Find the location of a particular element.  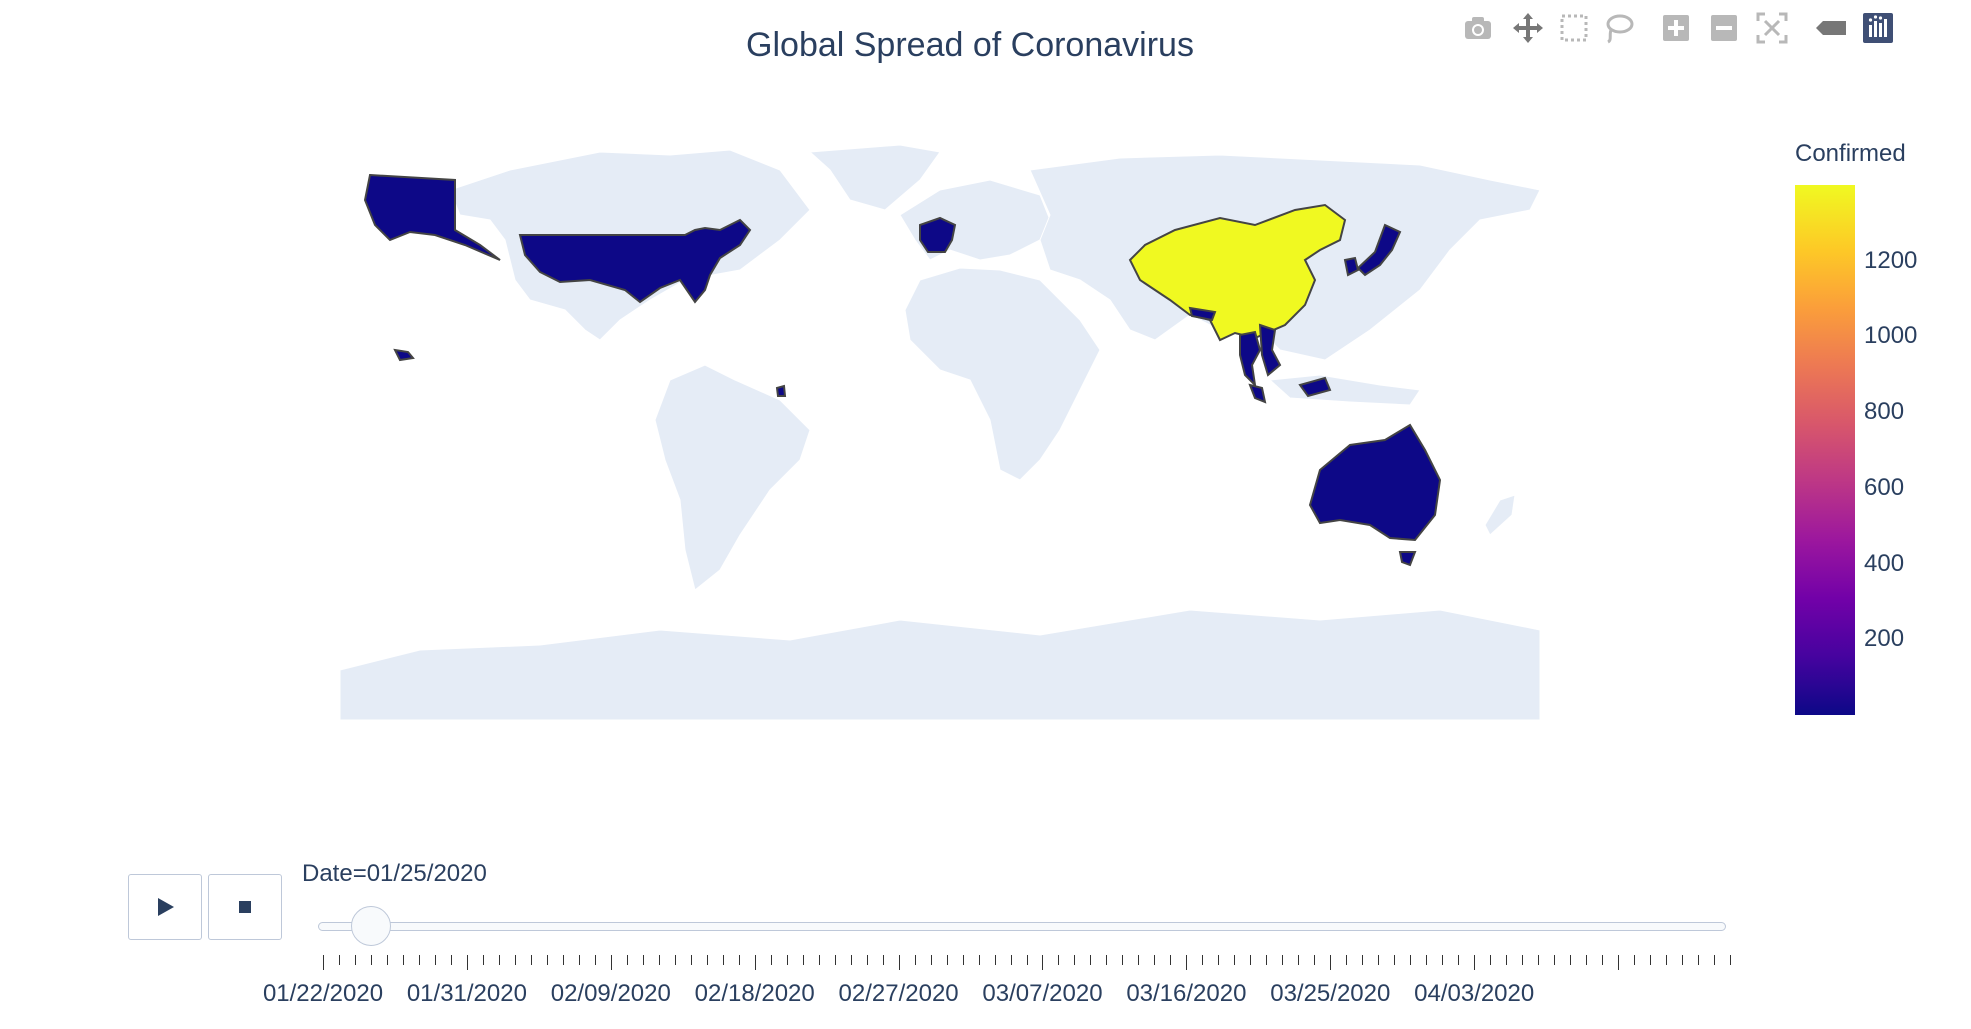

country-usa-alaska is located at coordinates (432, 217).